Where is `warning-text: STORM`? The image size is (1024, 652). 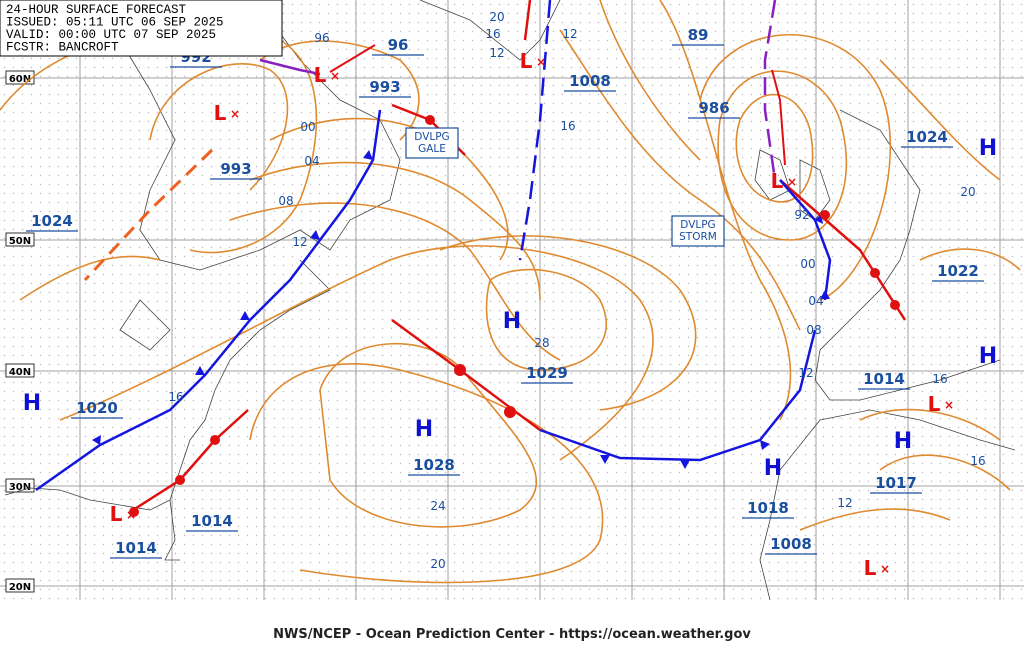 warning-text: STORM is located at coordinates (698, 237).